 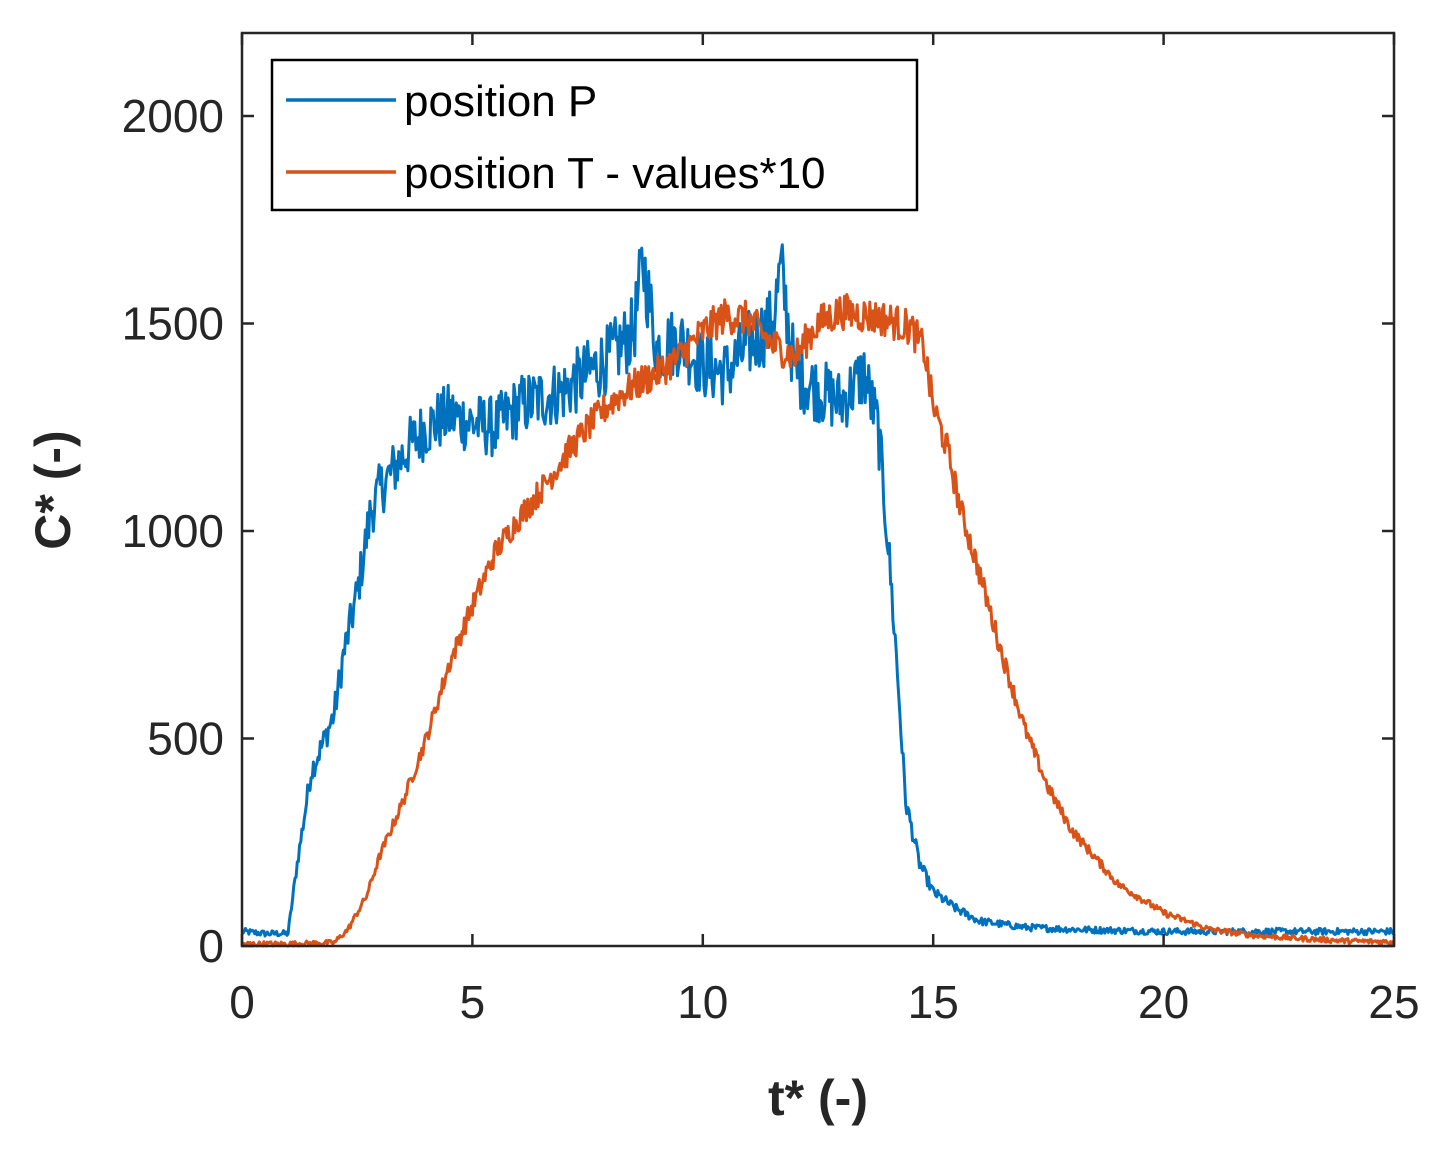 I want to click on x-tick-label: 20, so click(x=1163, y=1002).